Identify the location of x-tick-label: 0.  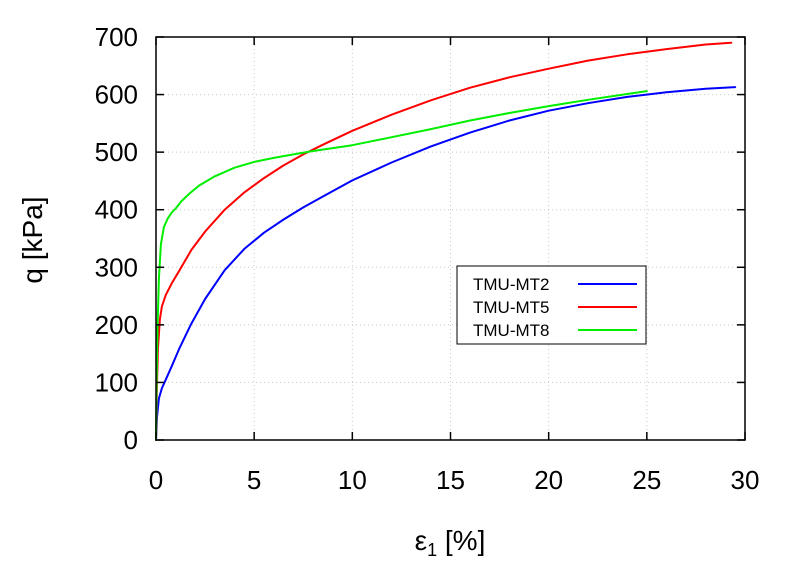
(156, 480).